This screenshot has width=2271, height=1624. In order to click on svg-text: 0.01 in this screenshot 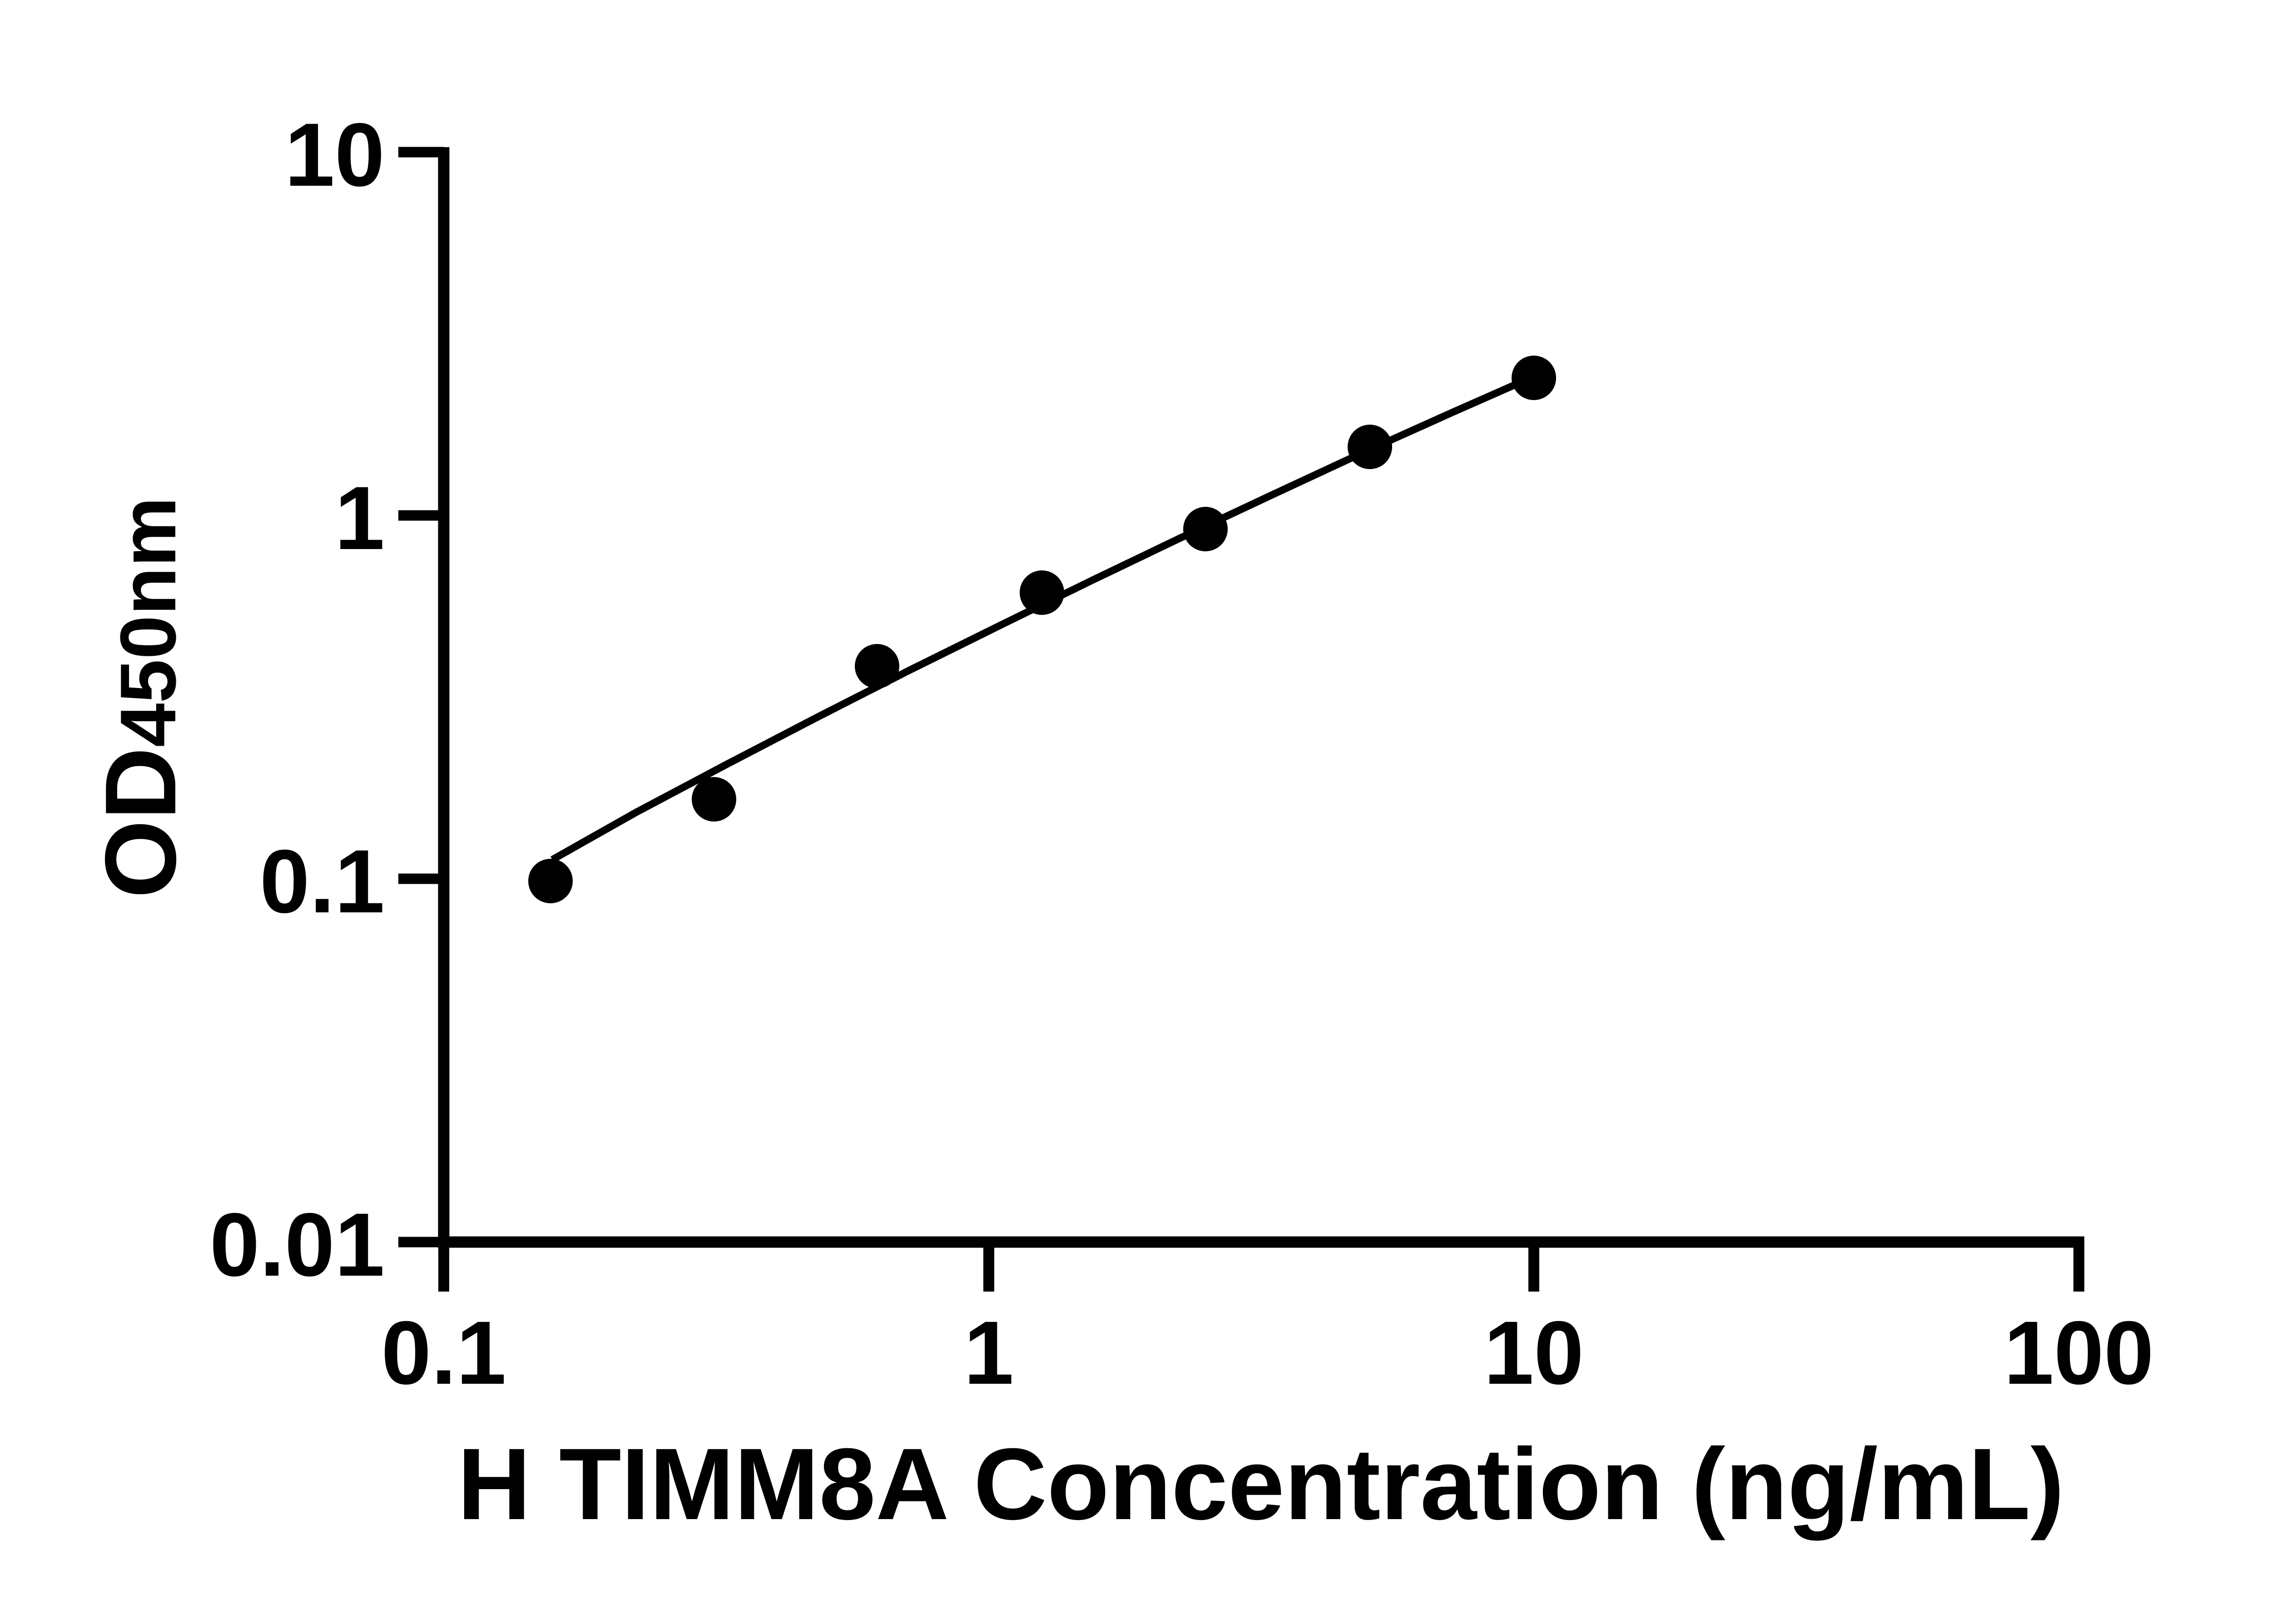, I will do `click(297, 1244)`.